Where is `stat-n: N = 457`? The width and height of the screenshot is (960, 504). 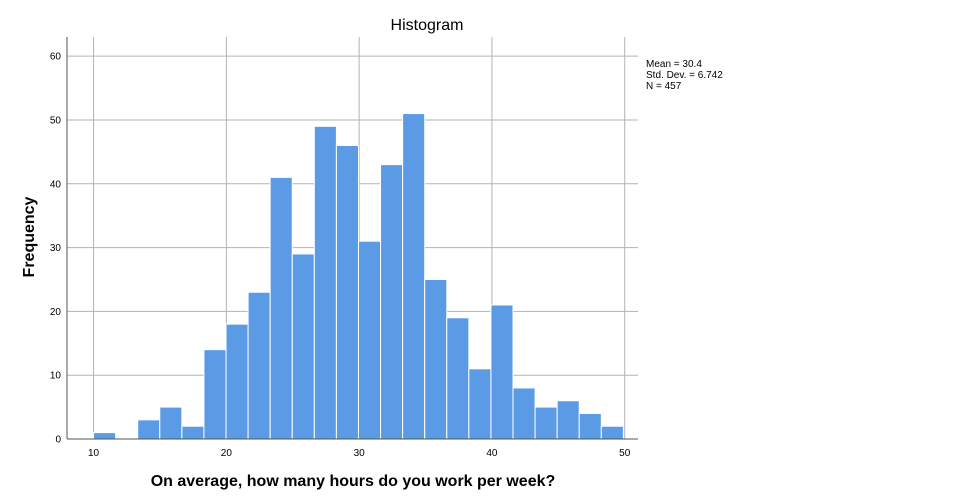 stat-n: N = 457 is located at coordinates (664, 86).